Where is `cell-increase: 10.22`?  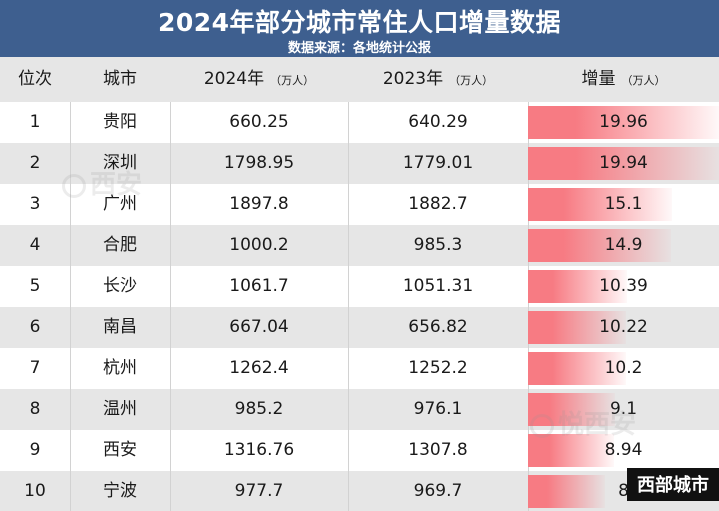
cell-increase: 10.22 is located at coordinates (623, 327).